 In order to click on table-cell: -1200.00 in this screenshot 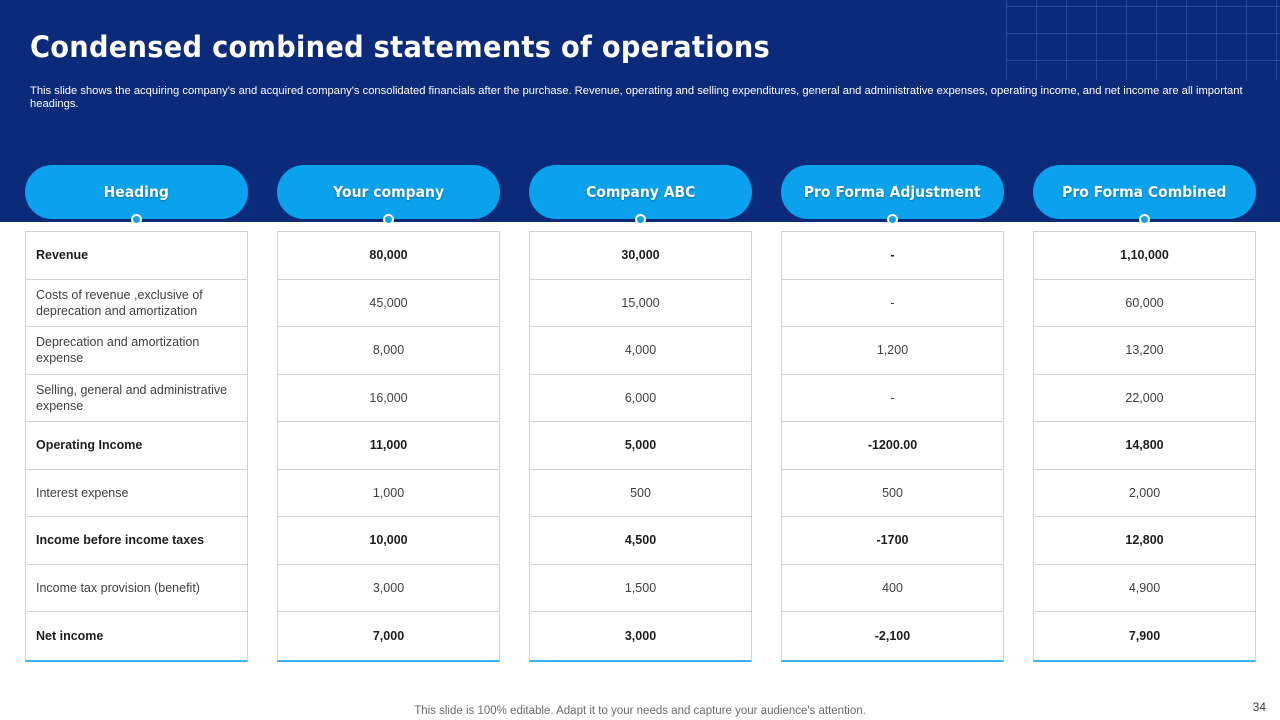, I will do `click(892, 446)`.